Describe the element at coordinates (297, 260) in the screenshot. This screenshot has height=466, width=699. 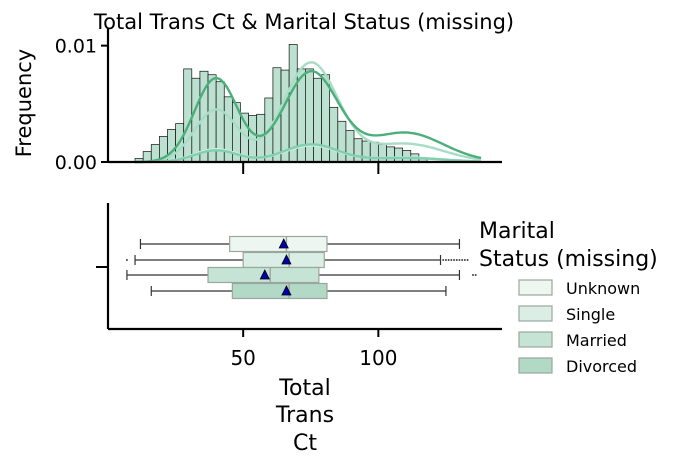
I see `boxplot-single` at that location.